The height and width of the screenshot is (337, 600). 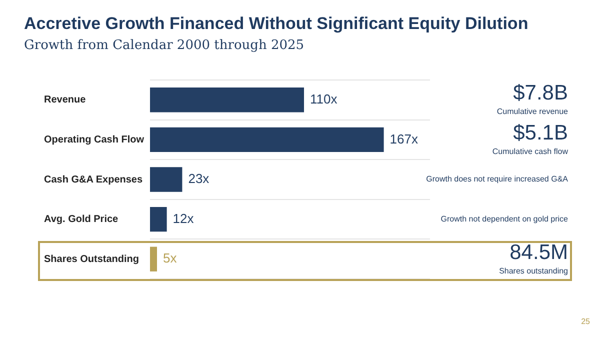 What do you see at coordinates (164, 45) in the screenshot?
I see `chart-subtitle: Growth from Calendar 2000 through 2025` at bounding box center [164, 45].